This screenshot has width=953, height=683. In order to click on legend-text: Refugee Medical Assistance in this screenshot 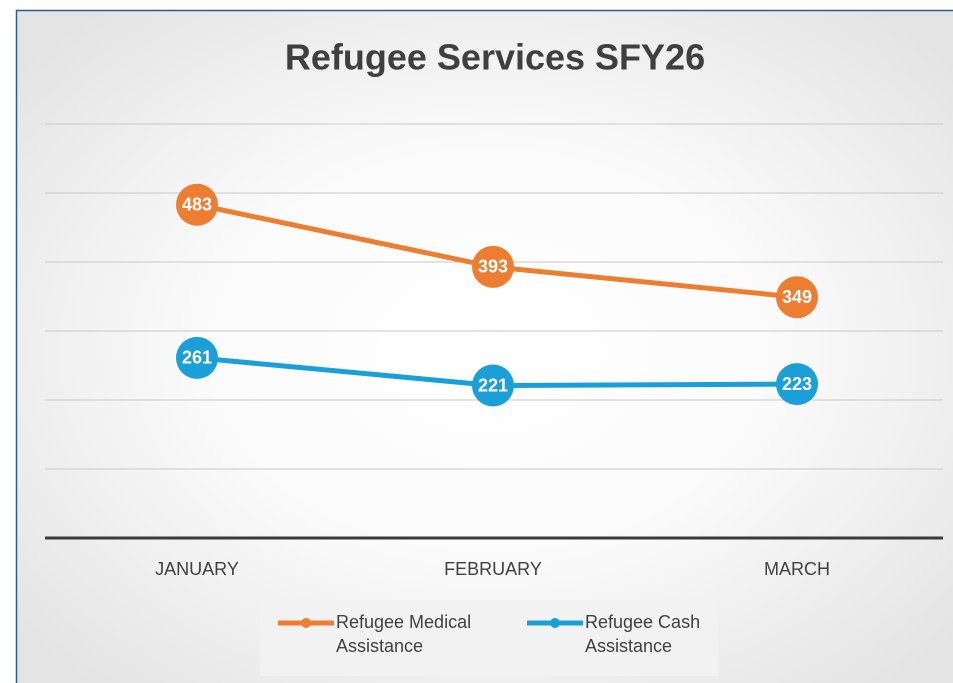, I will do `click(404, 634)`.